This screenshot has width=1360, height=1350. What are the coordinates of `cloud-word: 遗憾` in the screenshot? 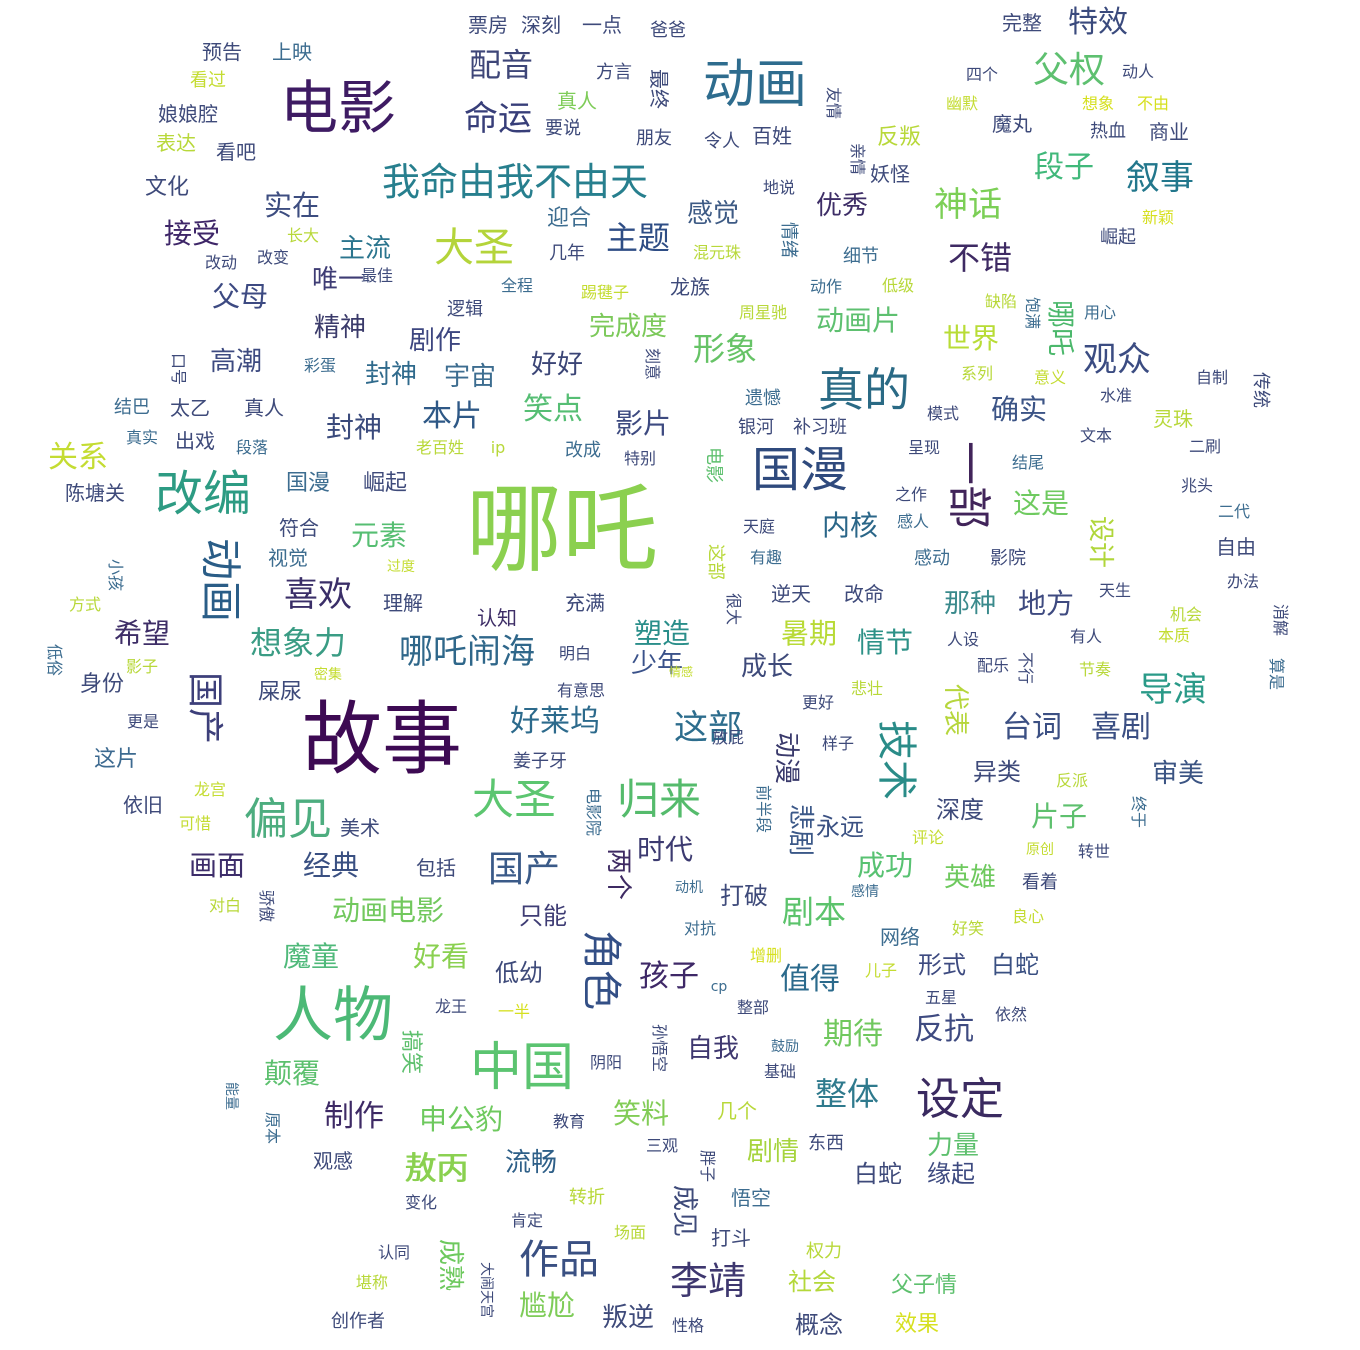 It's located at (763, 398).